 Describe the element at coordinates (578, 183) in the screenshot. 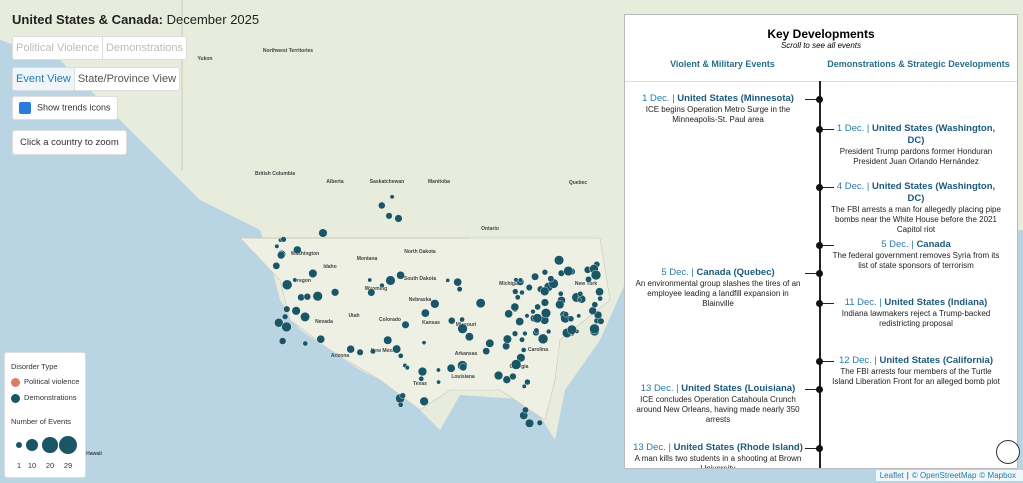

I see `map-label: Quebec` at that location.